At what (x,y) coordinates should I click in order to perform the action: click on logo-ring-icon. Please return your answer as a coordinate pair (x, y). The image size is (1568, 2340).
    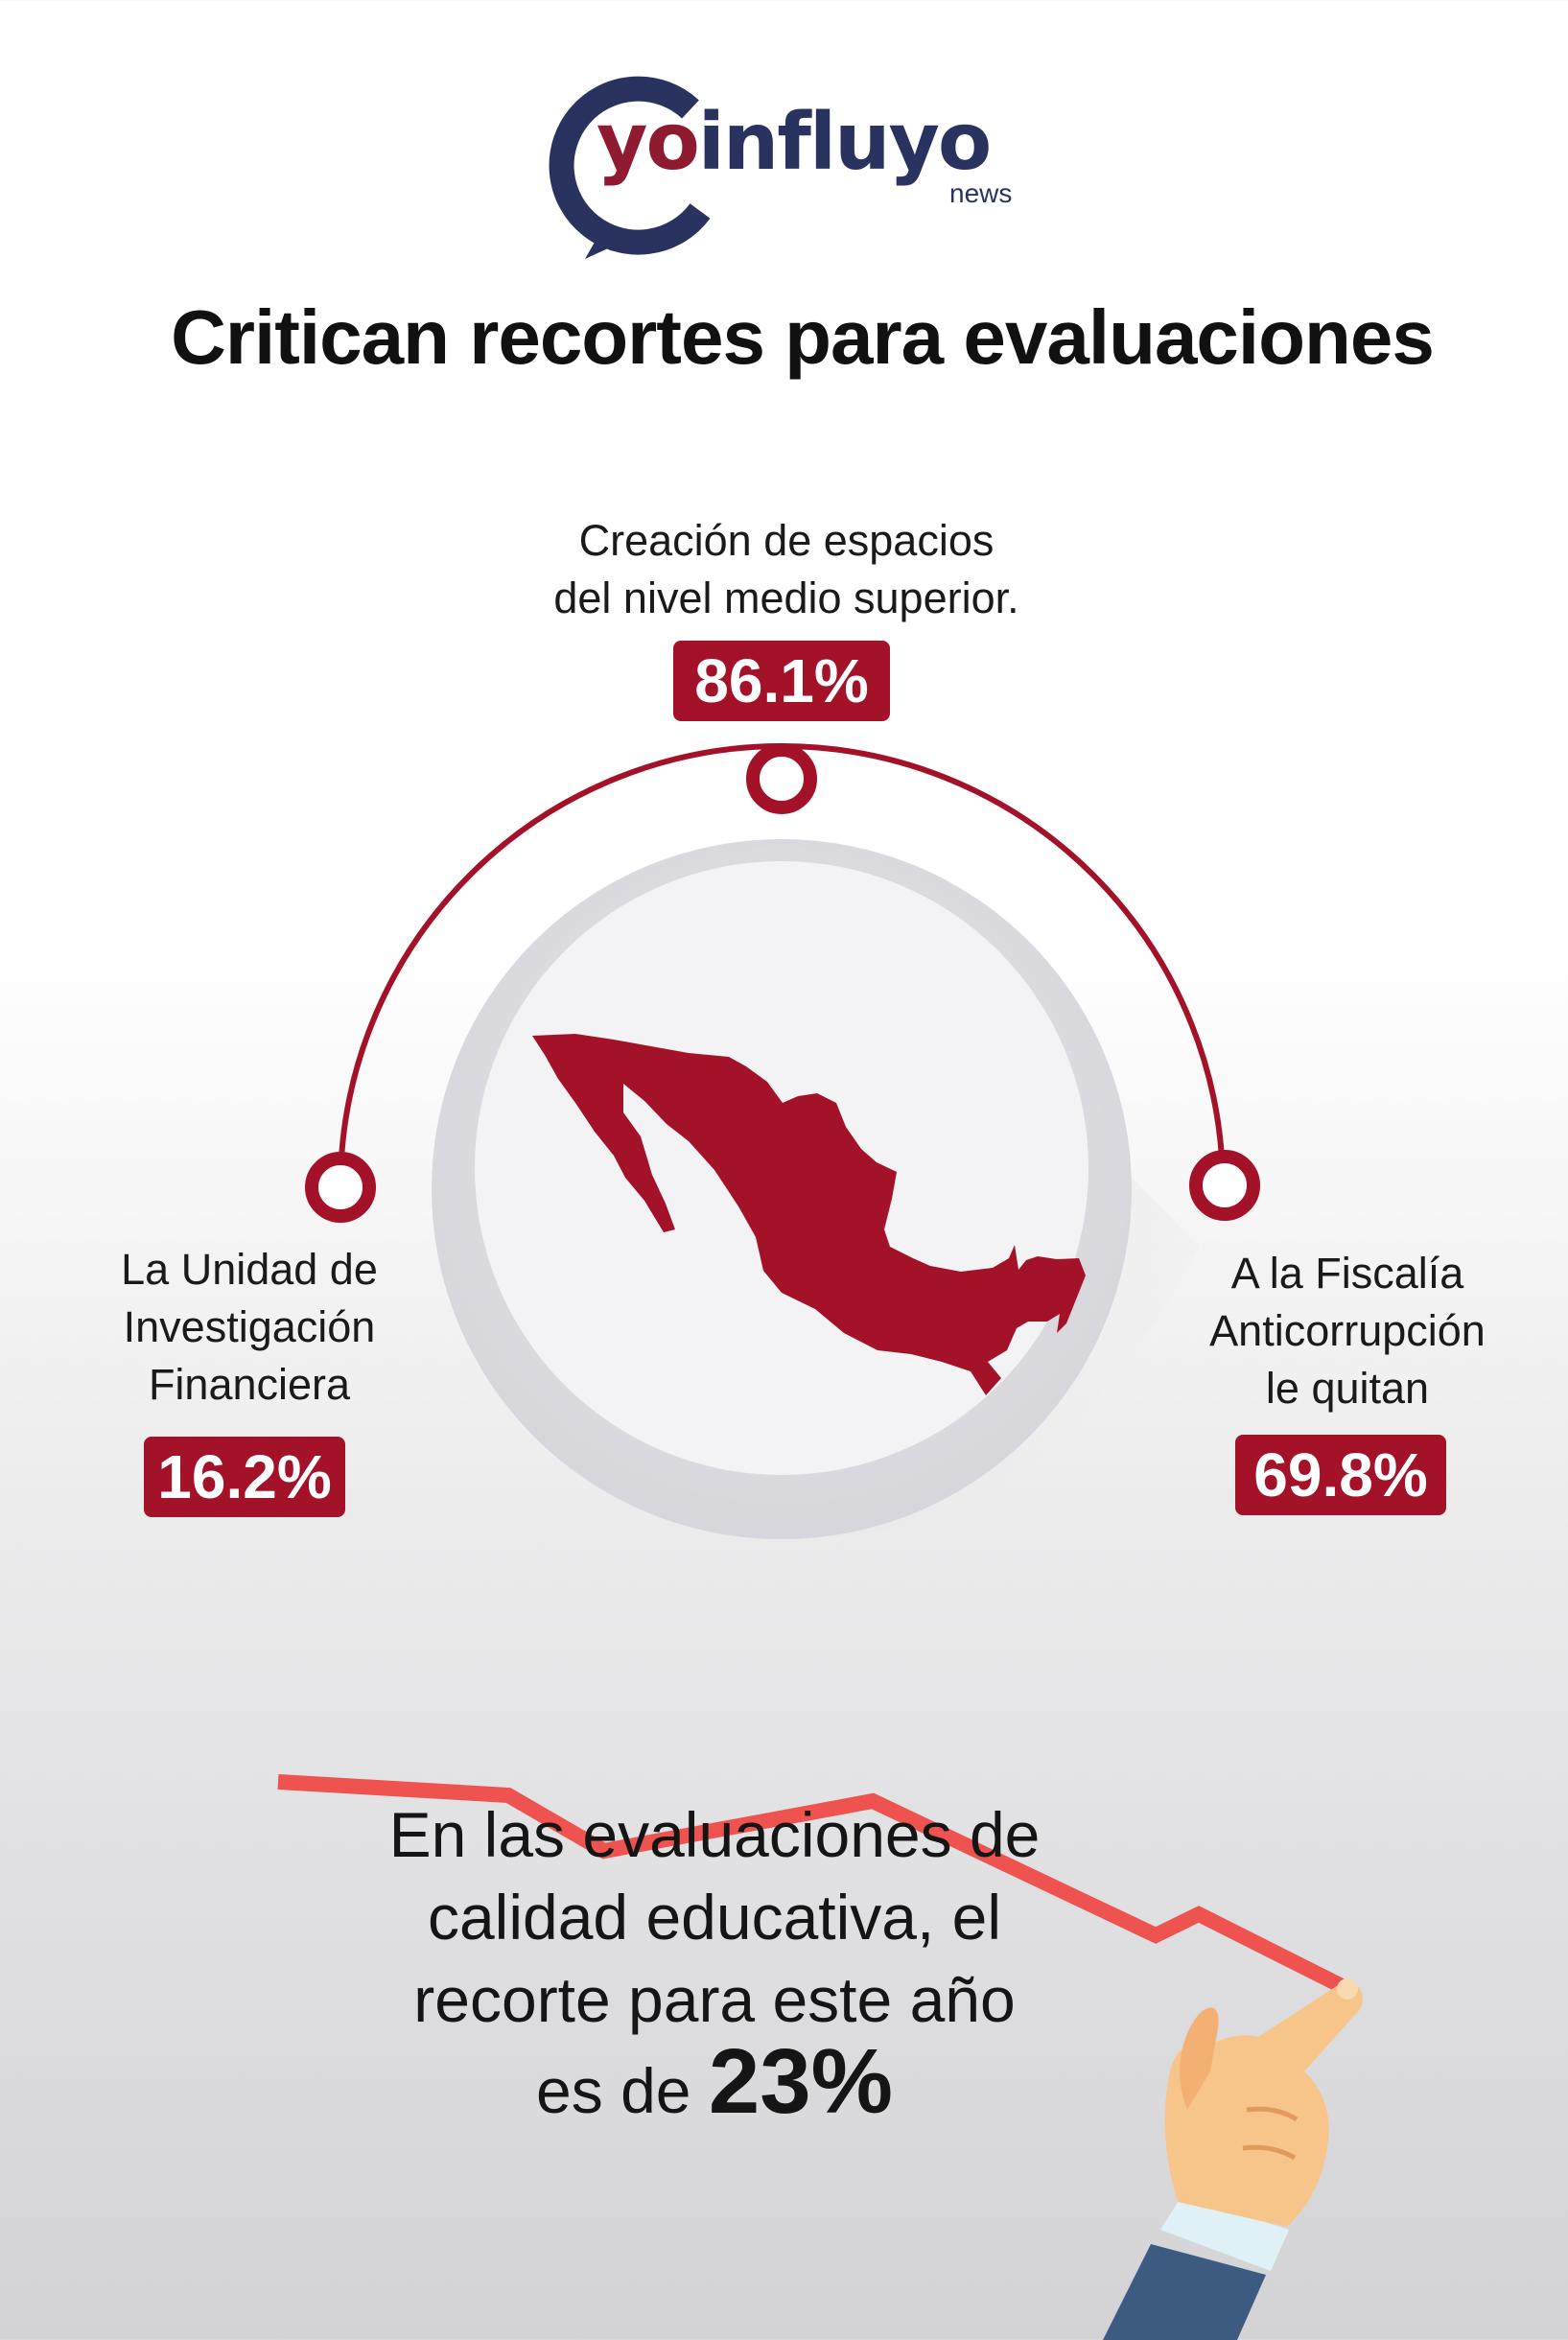
    Looking at the image, I should click on (630, 167).